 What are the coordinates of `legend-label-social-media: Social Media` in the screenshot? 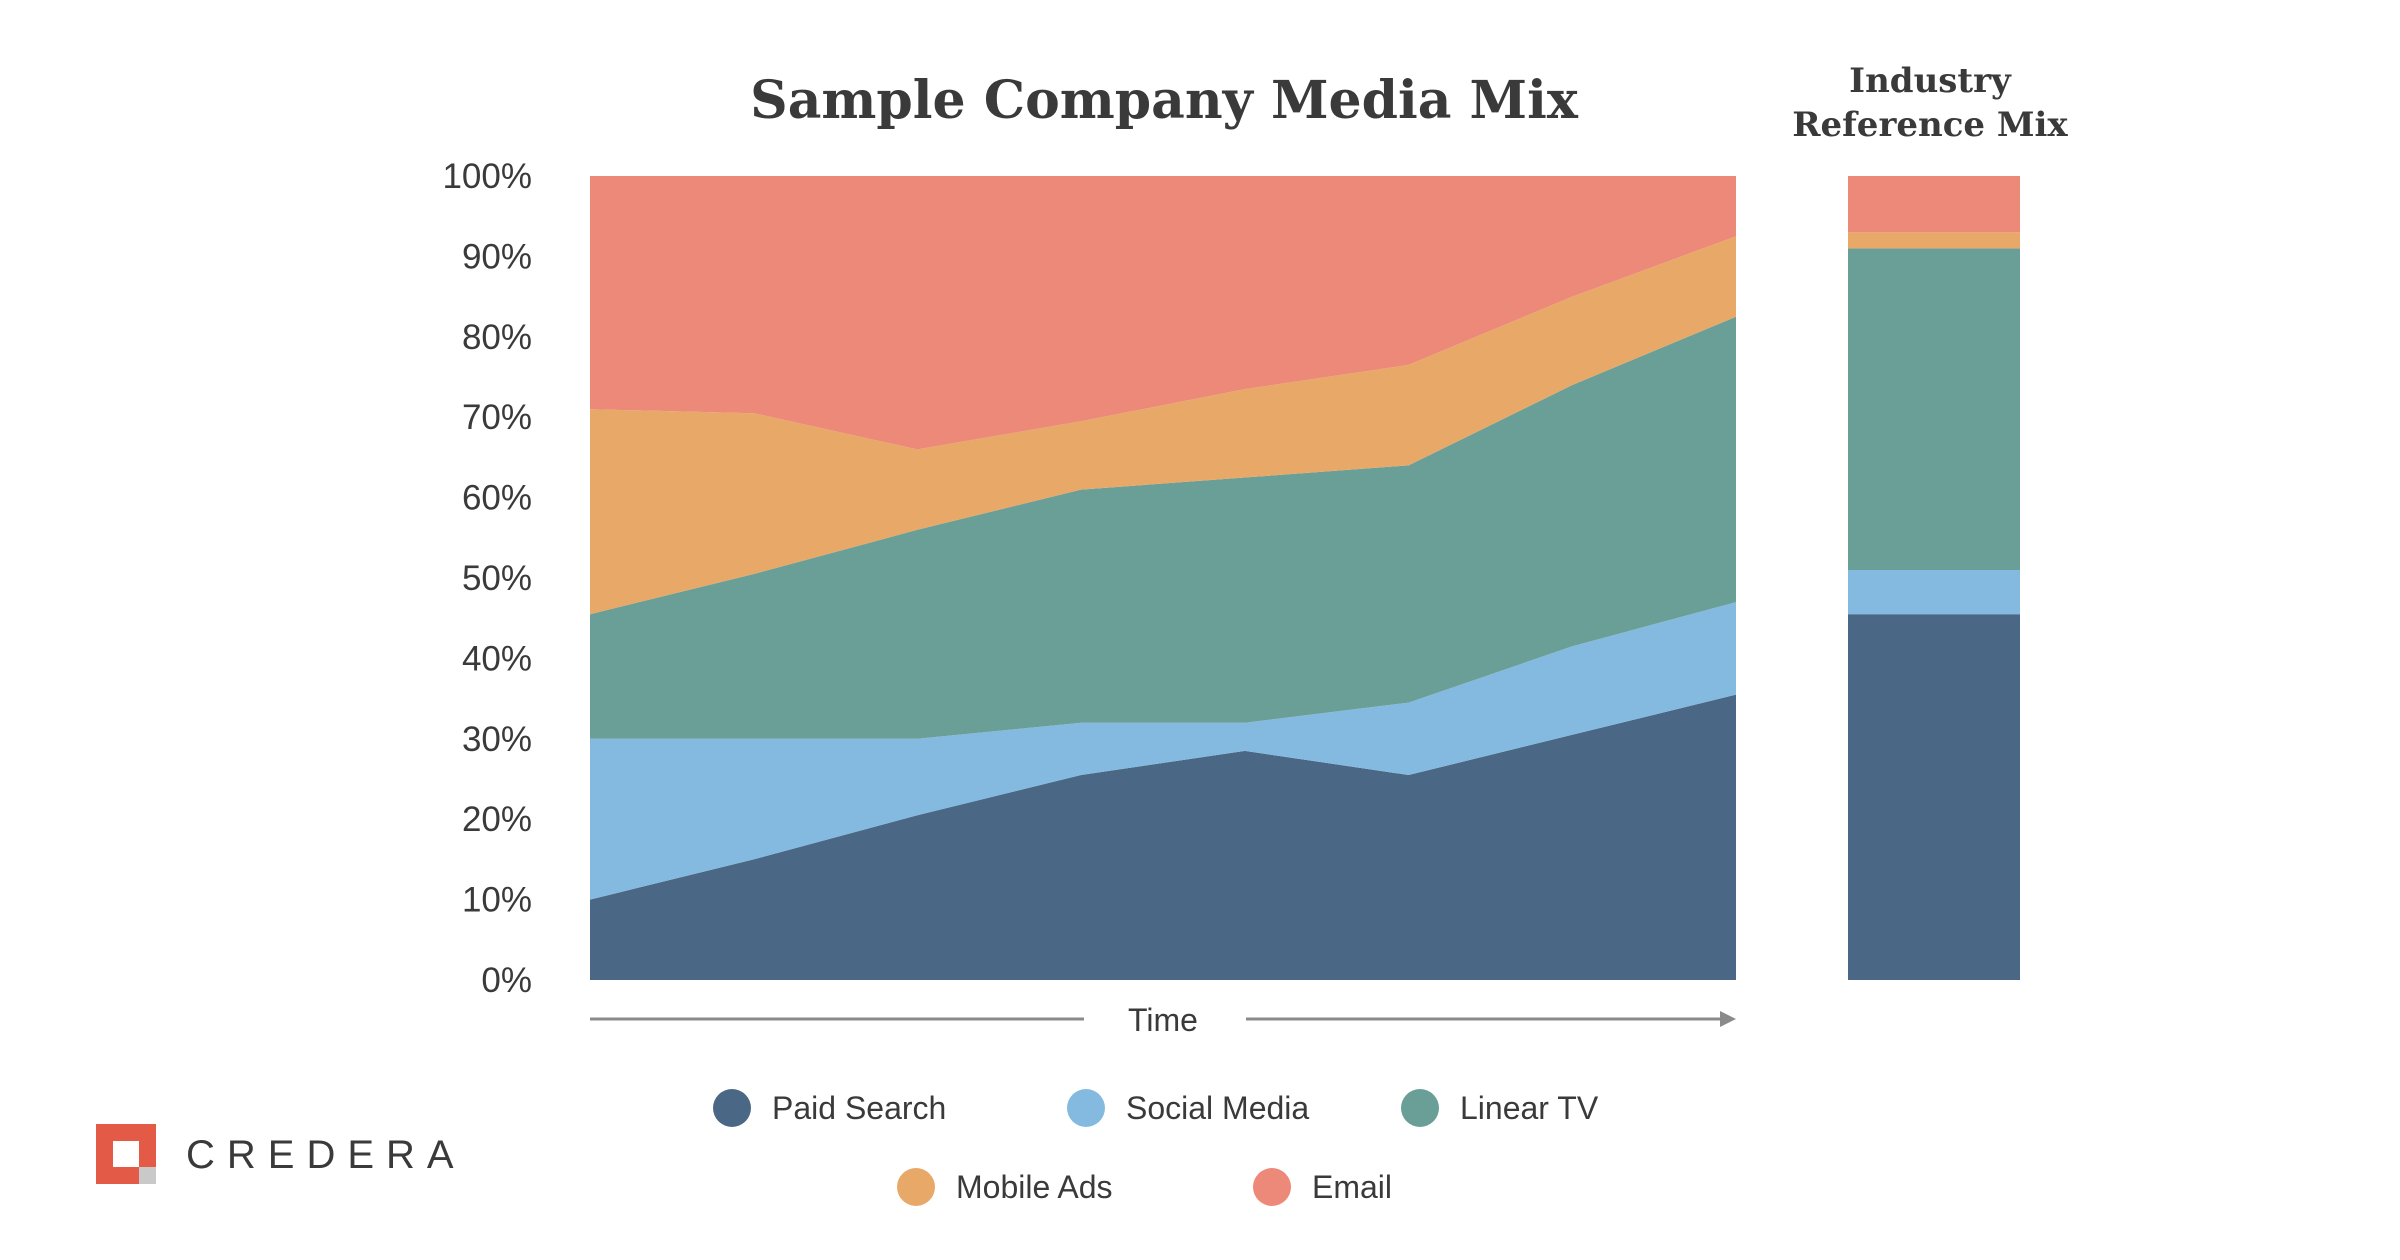 It's located at (1217, 1108).